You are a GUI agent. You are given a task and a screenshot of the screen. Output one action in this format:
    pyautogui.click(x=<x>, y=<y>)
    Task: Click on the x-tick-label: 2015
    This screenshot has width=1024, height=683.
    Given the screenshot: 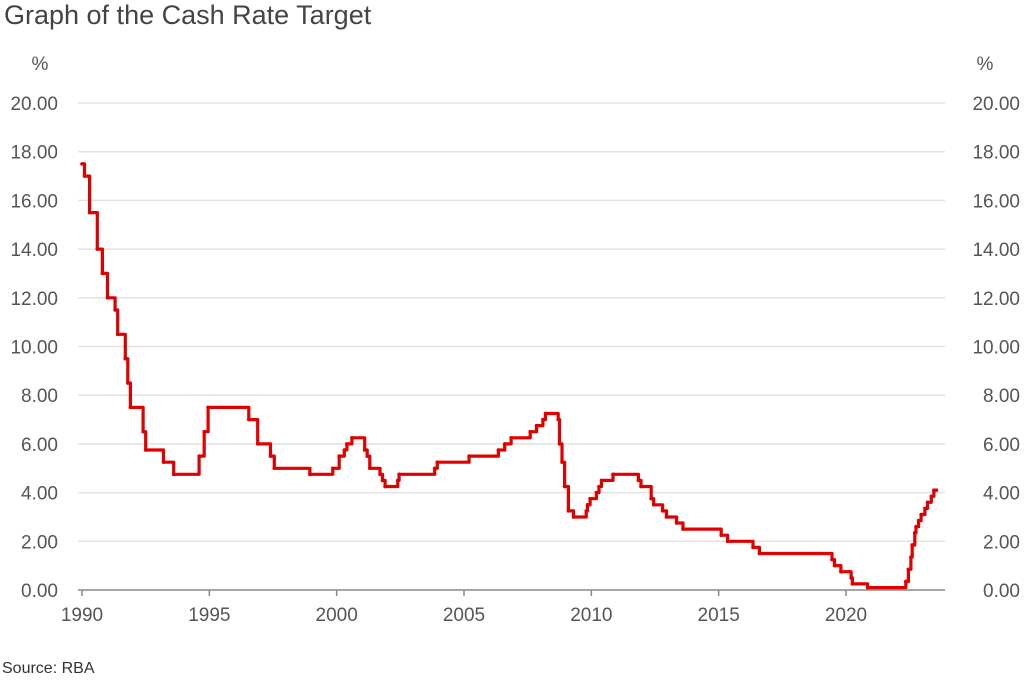 What is the action you would take?
    pyautogui.click(x=719, y=615)
    